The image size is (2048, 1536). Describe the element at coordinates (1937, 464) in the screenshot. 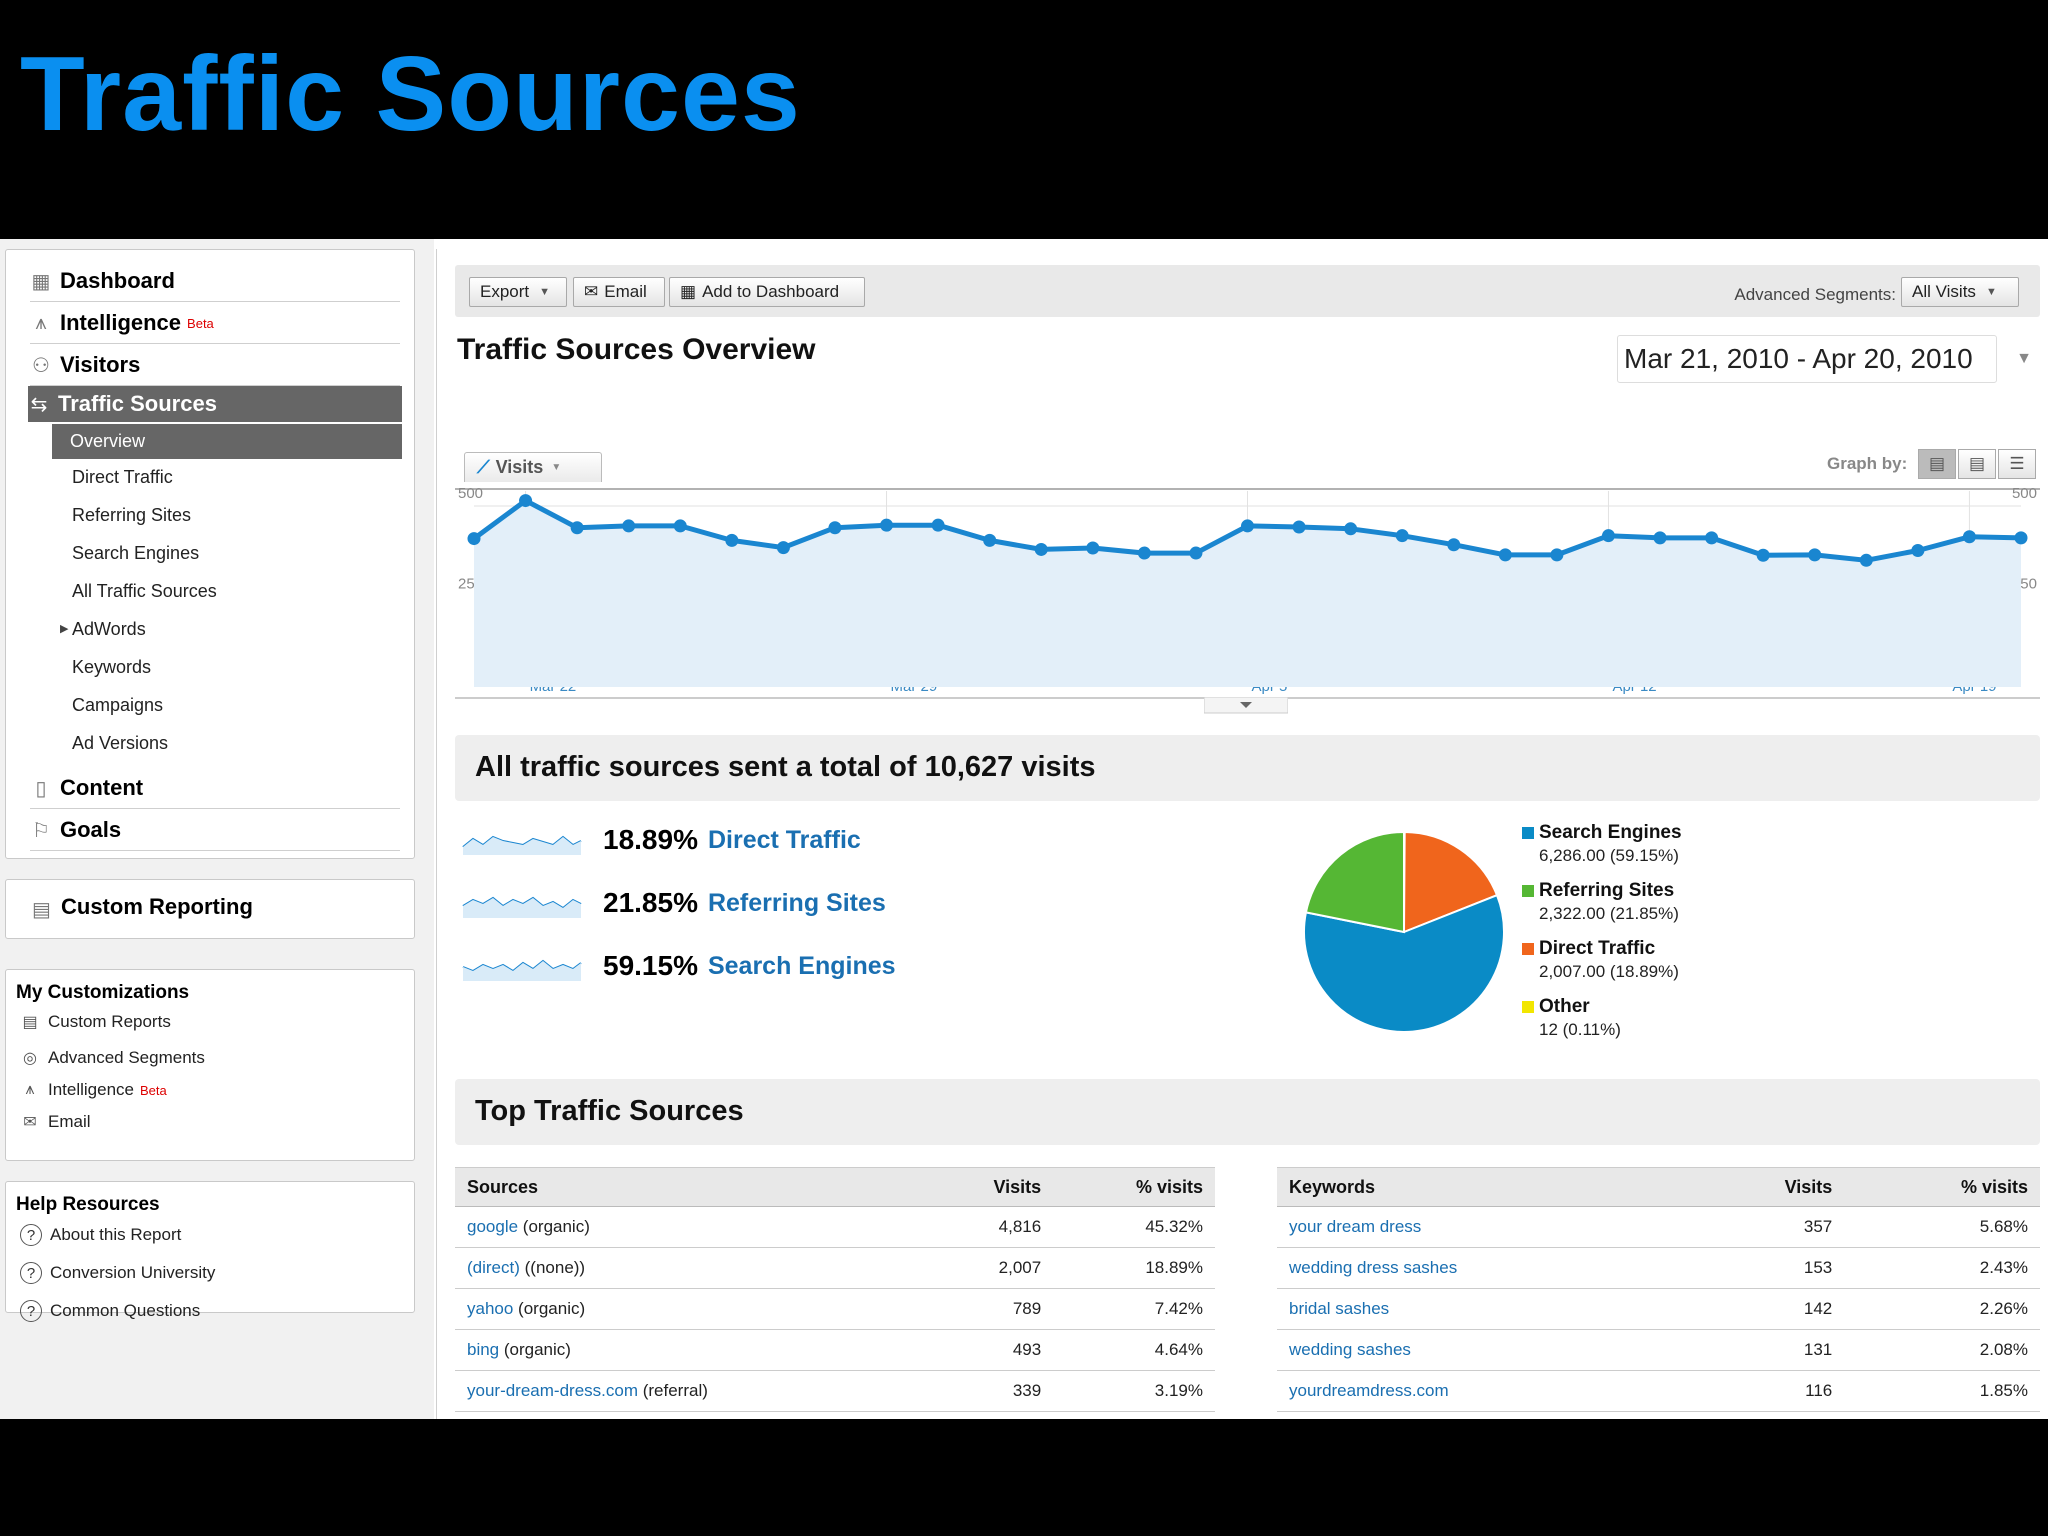

I see `graph-by-day-button: ▤` at that location.